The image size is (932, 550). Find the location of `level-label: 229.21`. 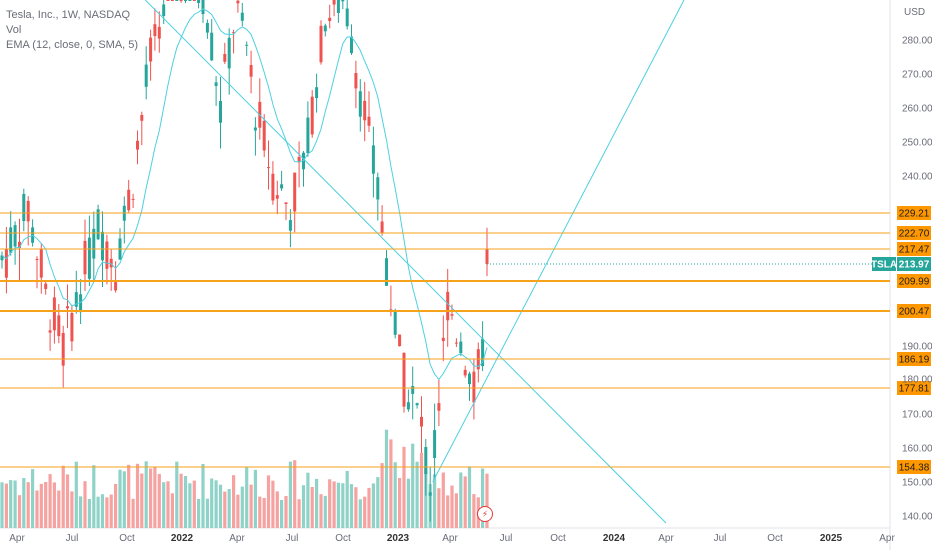

level-label: 229.21 is located at coordinates (914, 214).